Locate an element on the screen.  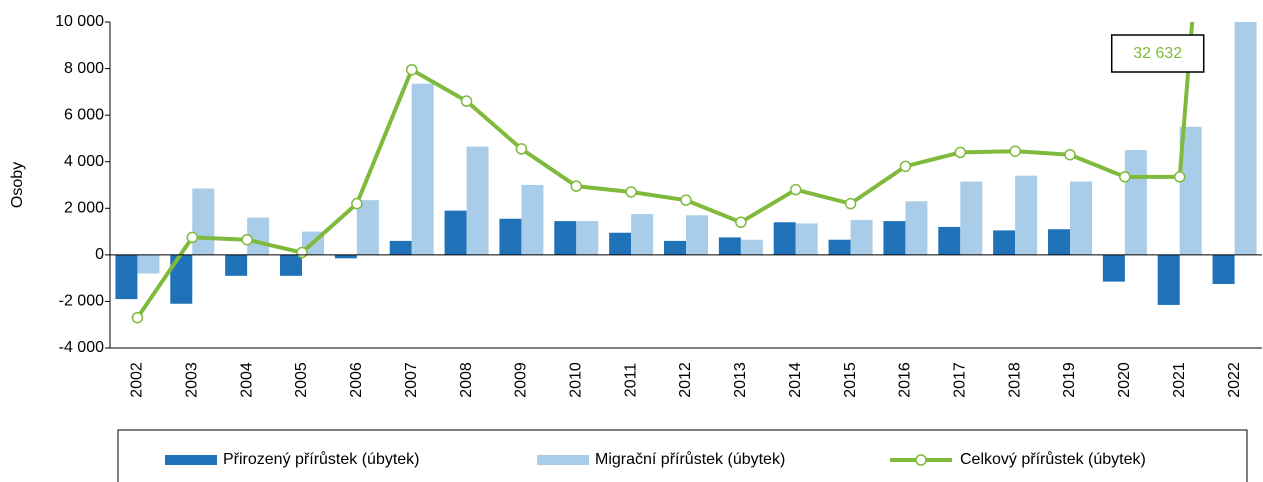
x-tick-label: 2009 is located at coordinates (521, 380).